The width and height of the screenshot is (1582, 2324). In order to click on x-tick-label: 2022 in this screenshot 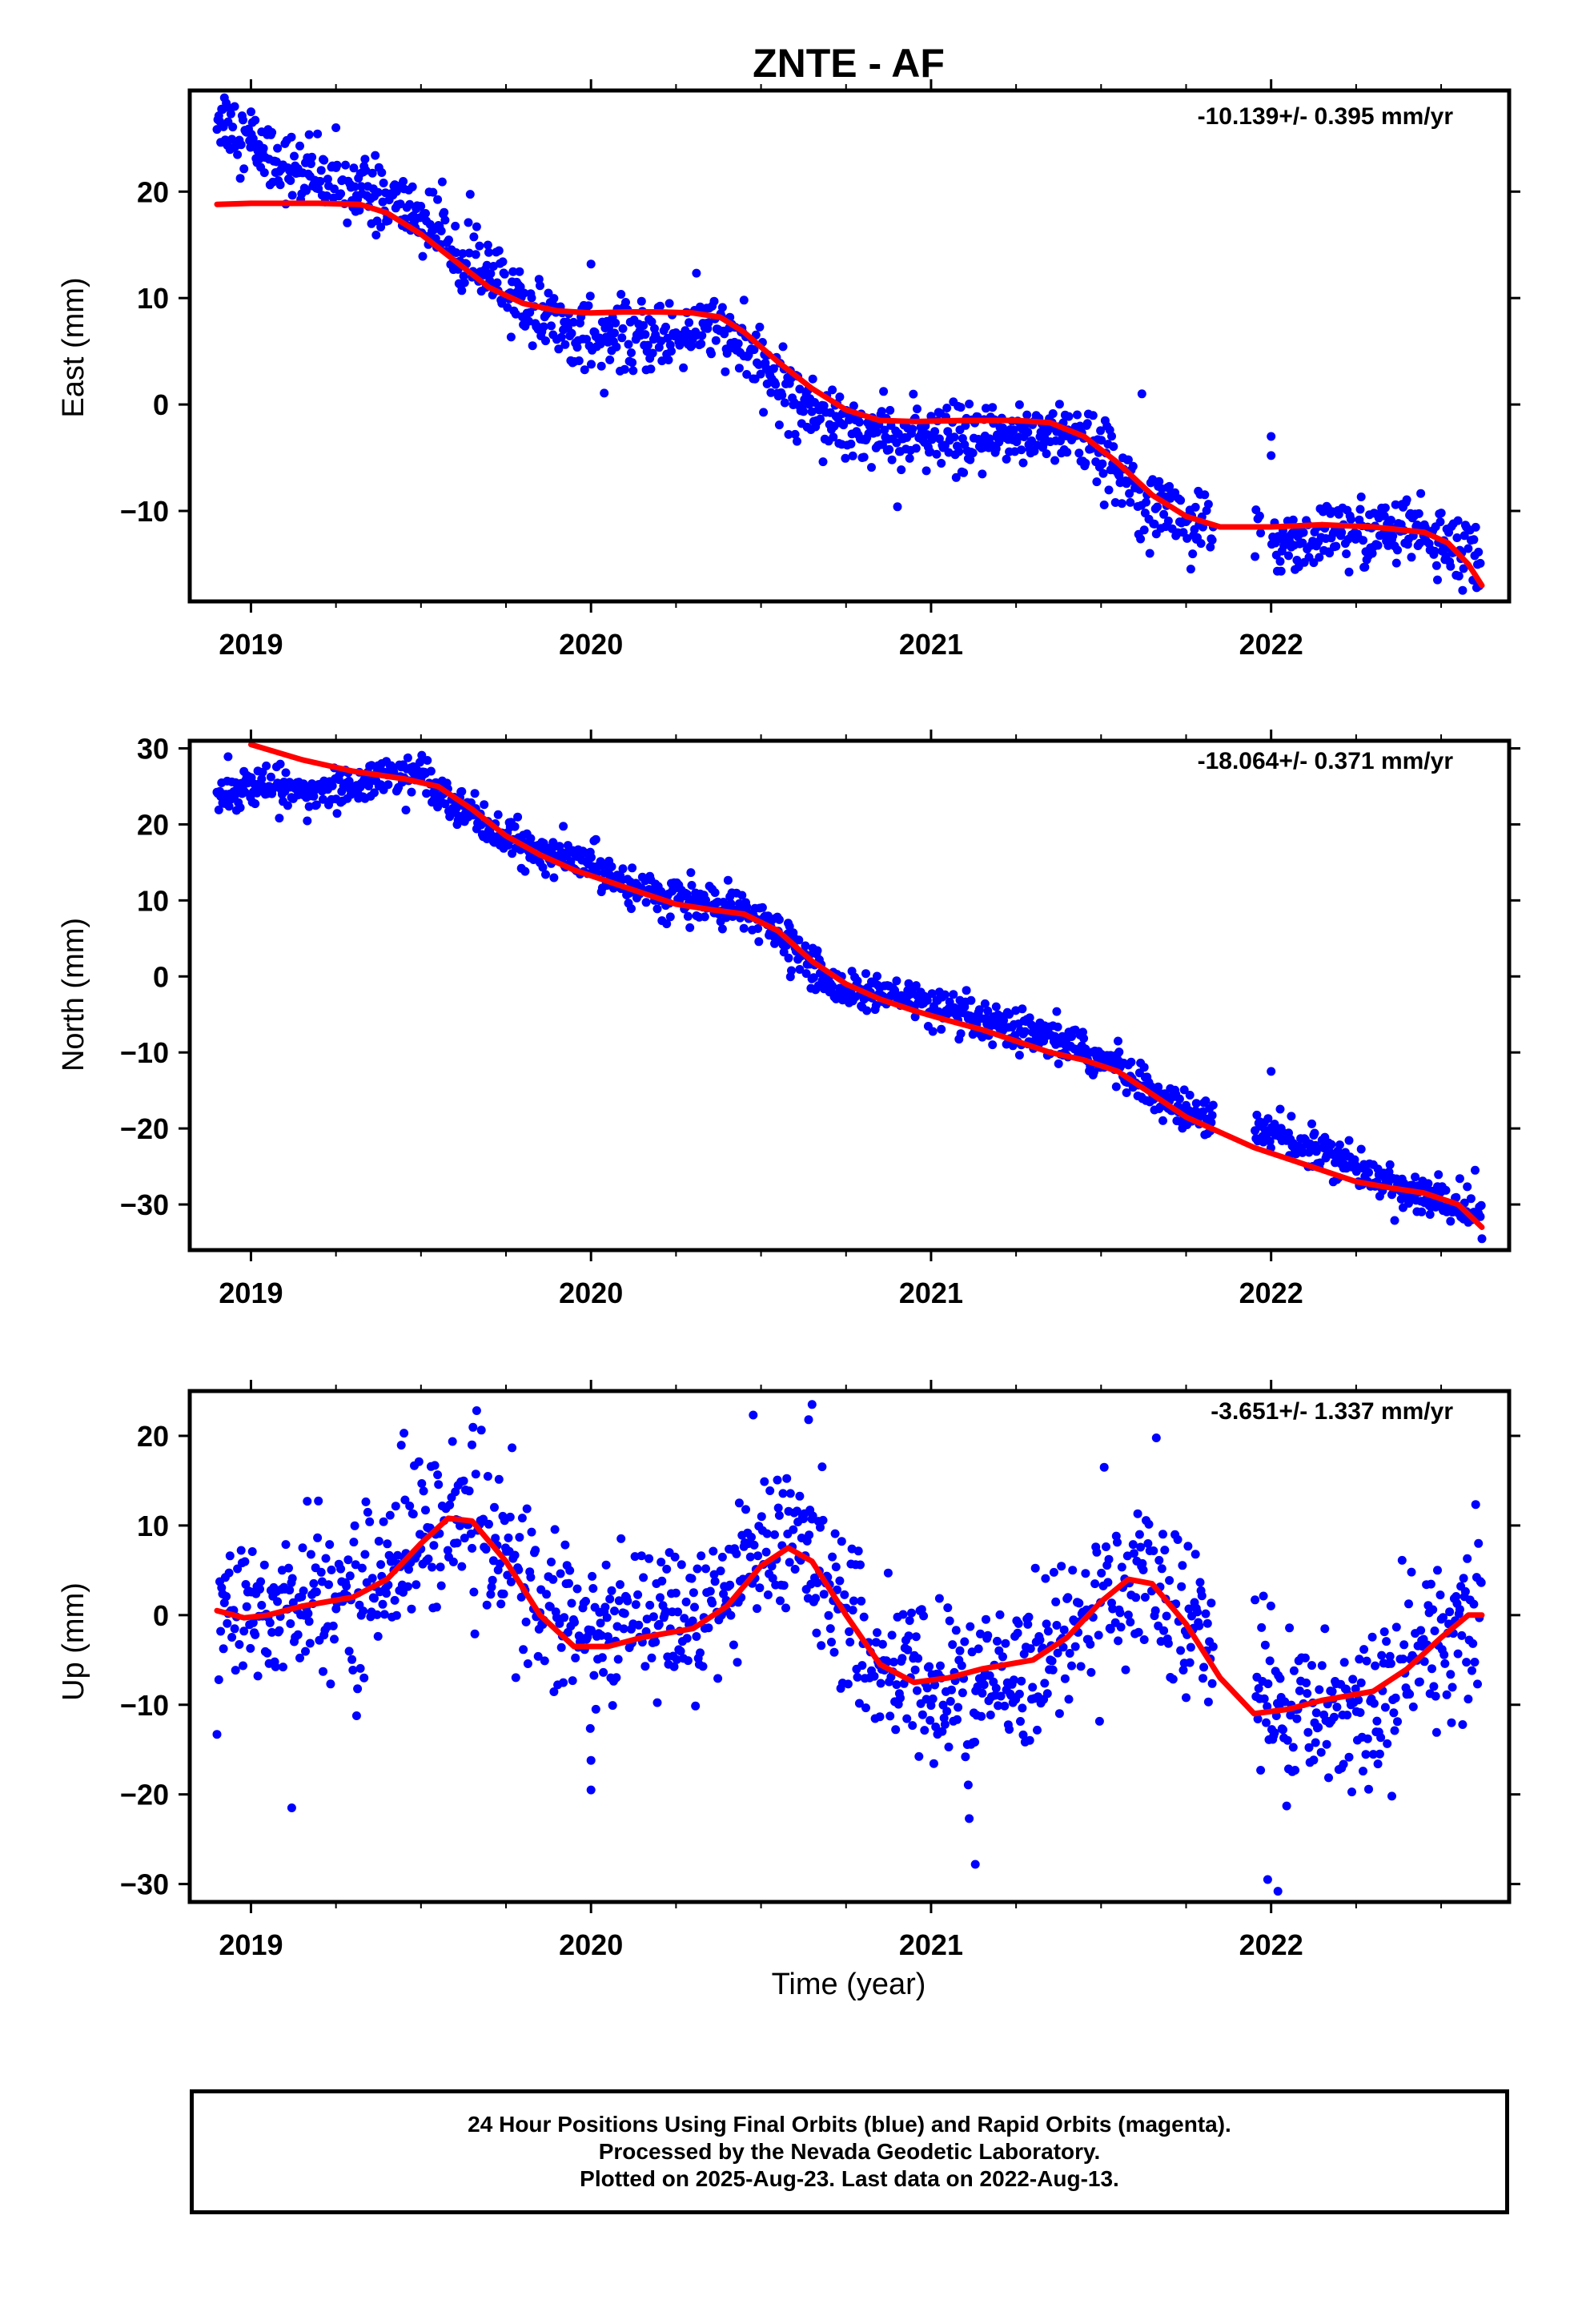, I will do `click(1271, 1293)`.